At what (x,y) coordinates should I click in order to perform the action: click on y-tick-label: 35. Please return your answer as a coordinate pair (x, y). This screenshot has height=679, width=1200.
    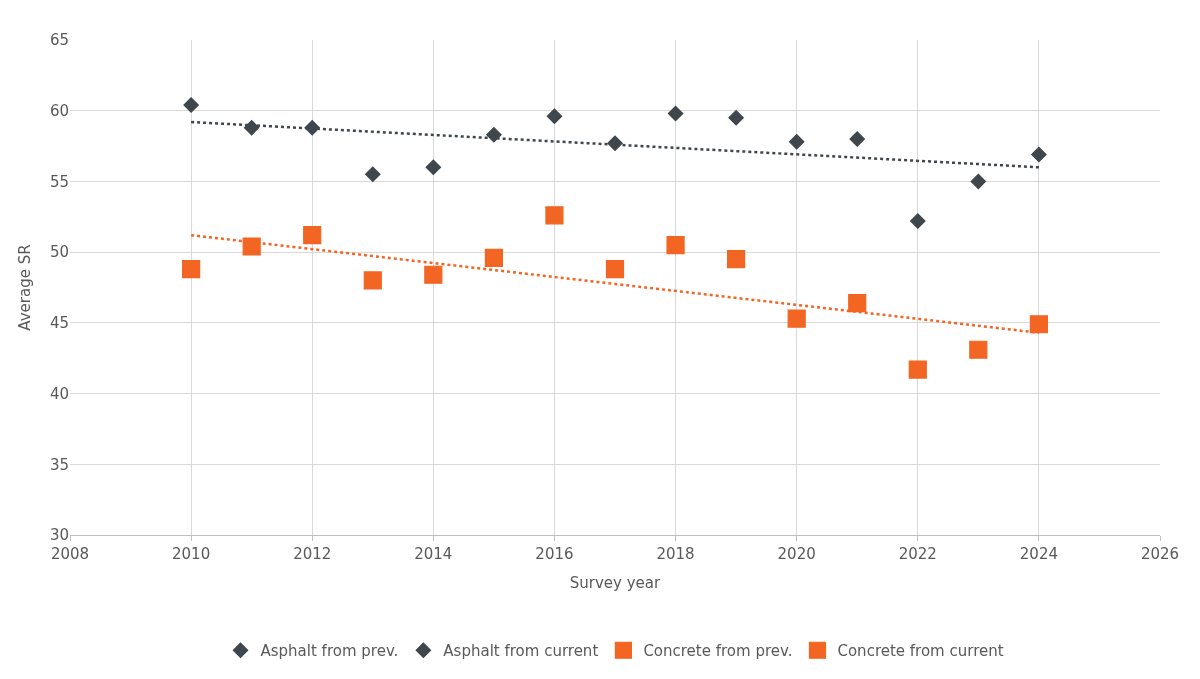
    Looking at the image, I should click on (59, 464).